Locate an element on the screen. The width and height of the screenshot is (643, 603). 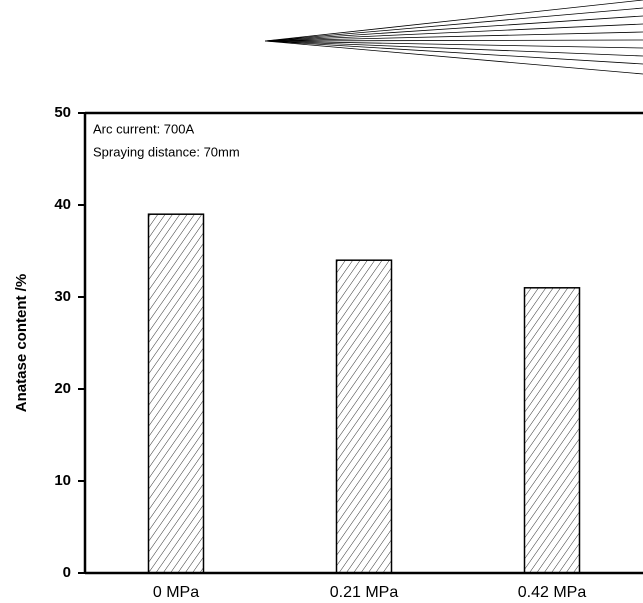
y-tick-label: 40 is located at coordinates (62, 204).